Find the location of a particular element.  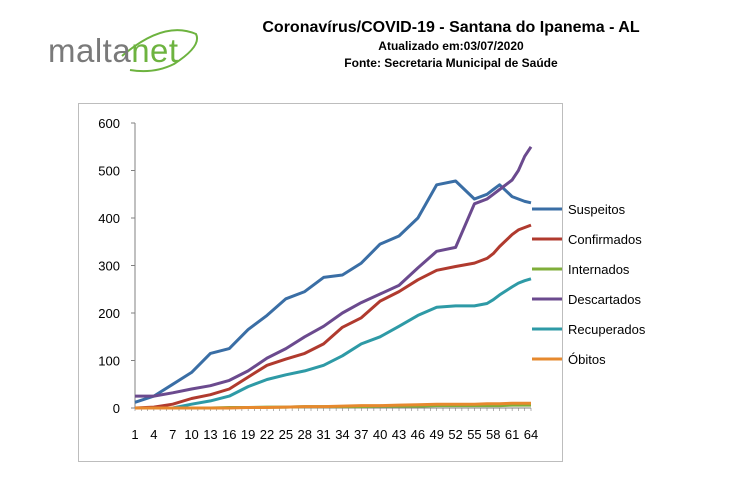

x-tick-label: 49 is located at coordinates (436, 434).